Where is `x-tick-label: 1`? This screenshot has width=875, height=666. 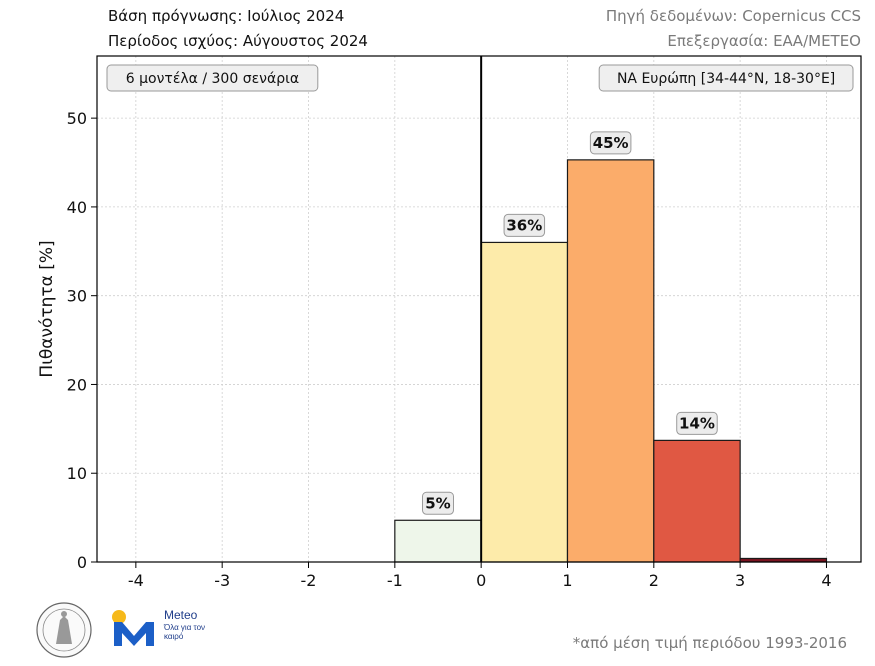 x-tick-label: 1 is located at coordinates (567, 580).